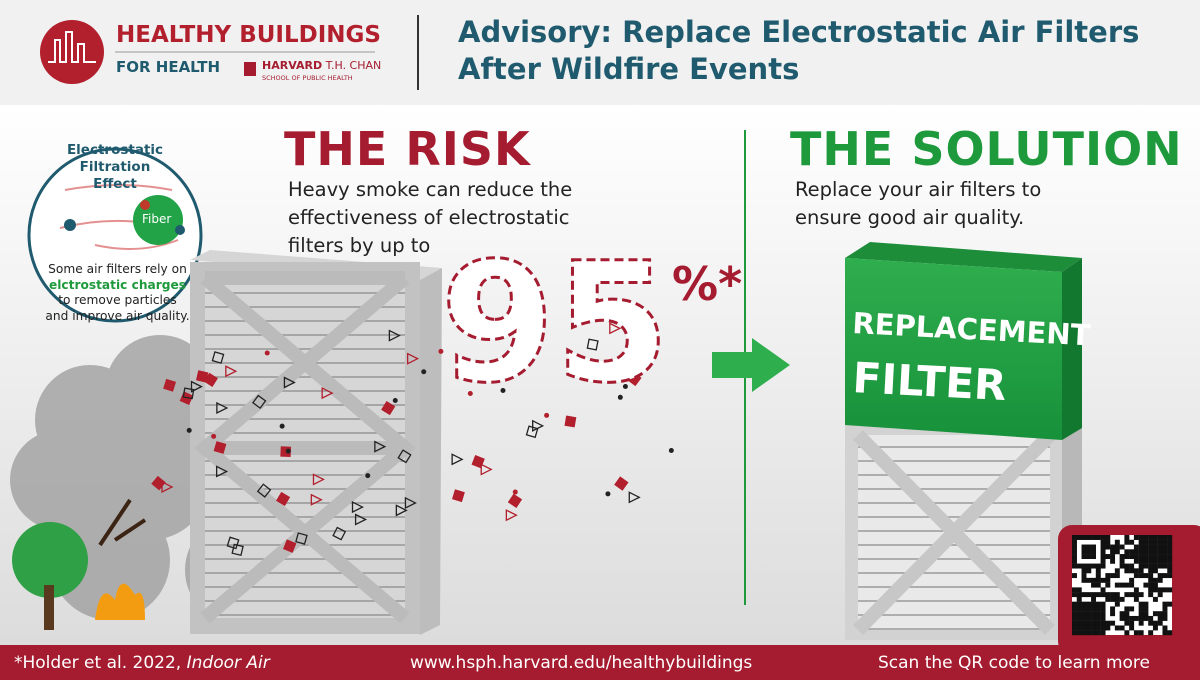 The width and height of the screenshot is (1200, 680). I want to click on citation-text: *Holder et al. 2022,, so click(98, 663).